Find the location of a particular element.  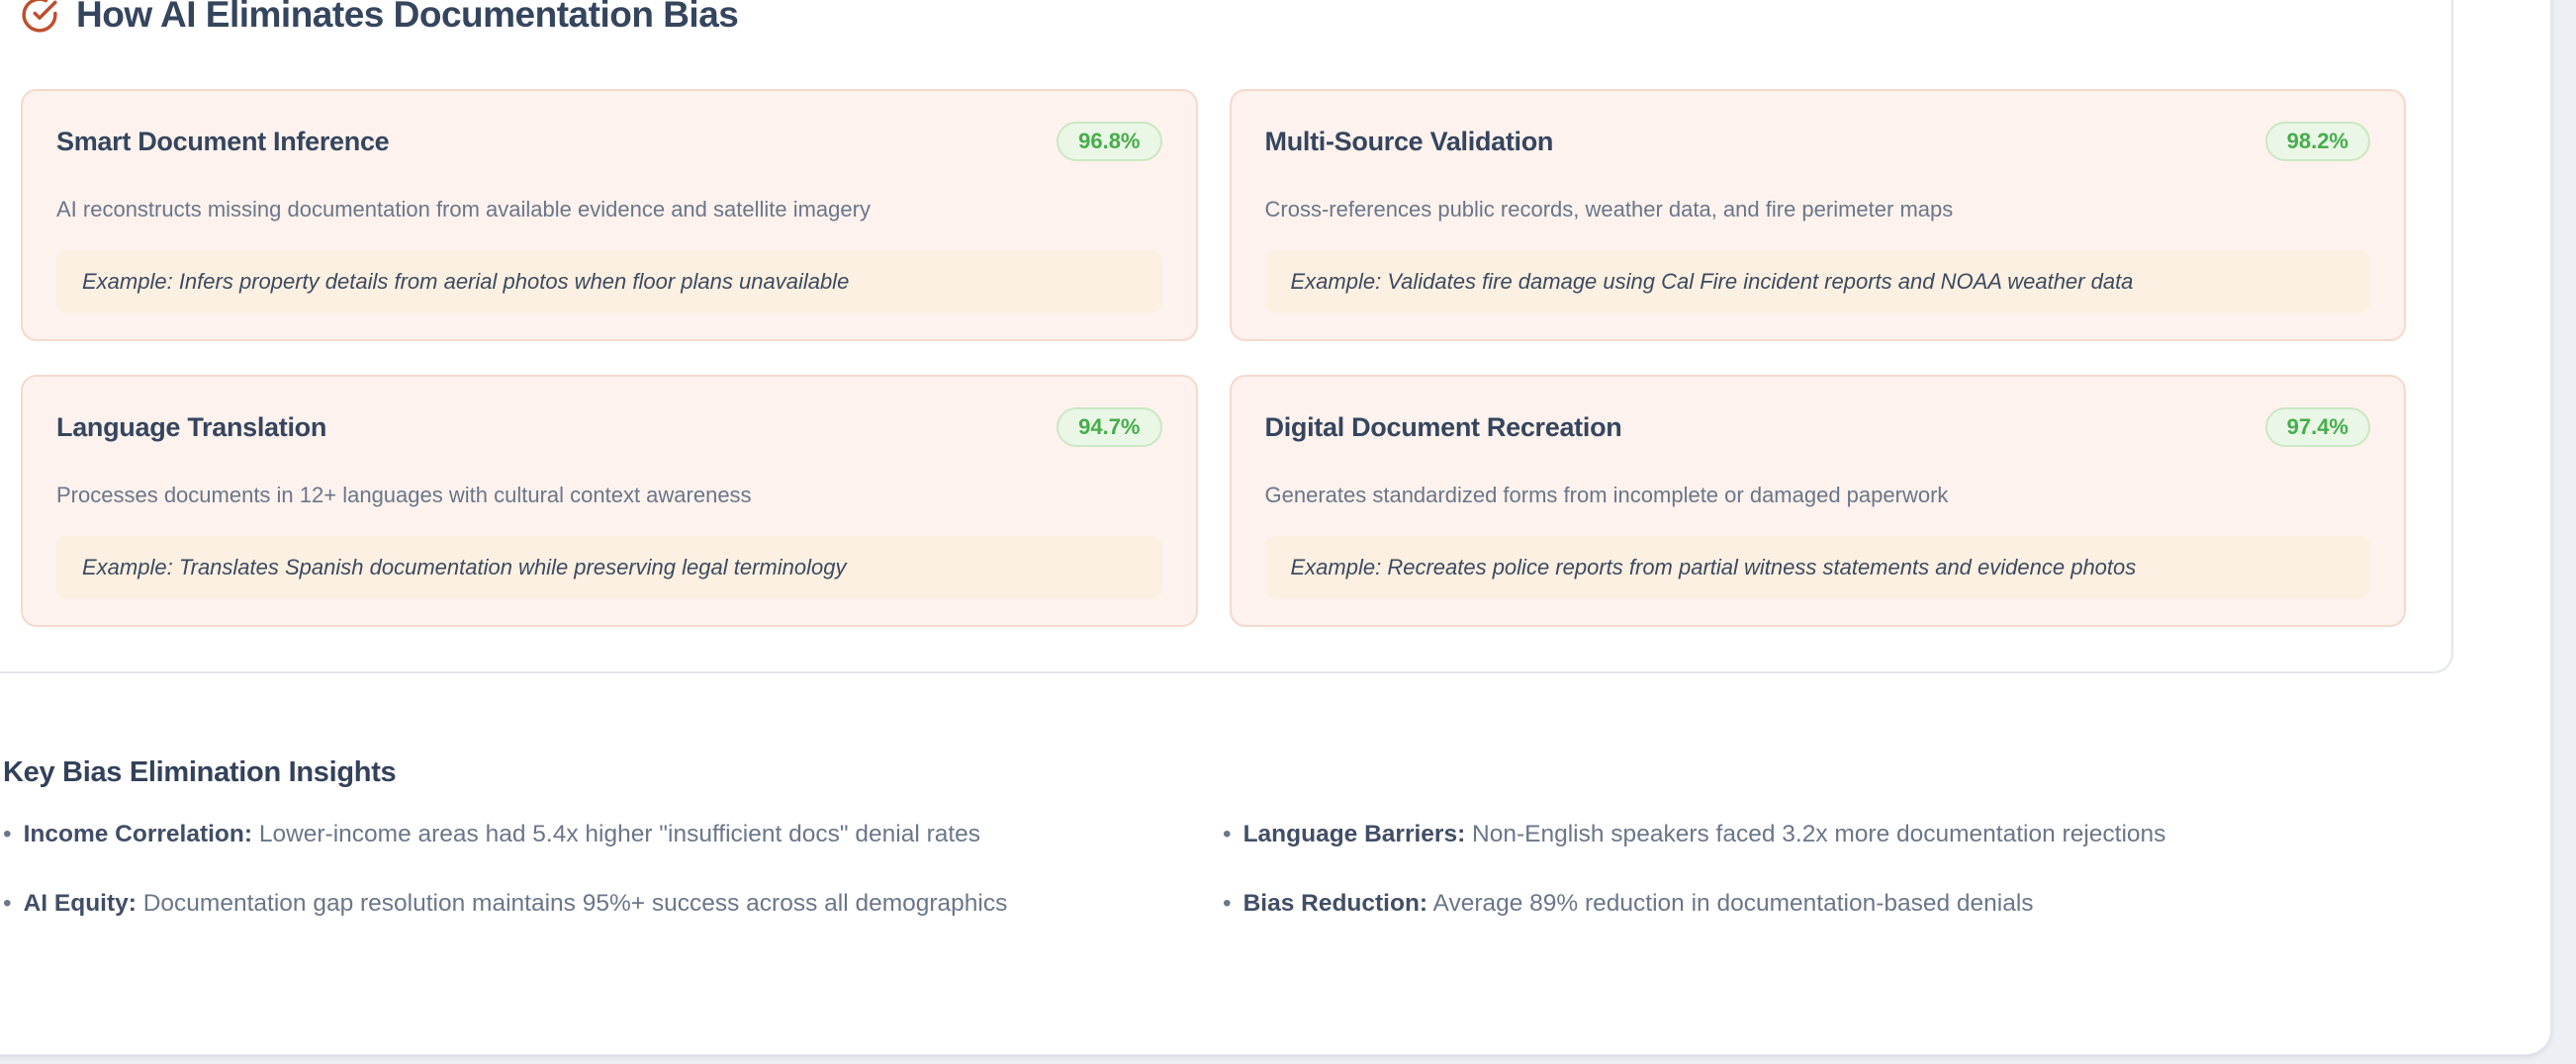

circle-check-icon is located at coordinates (40, 16).